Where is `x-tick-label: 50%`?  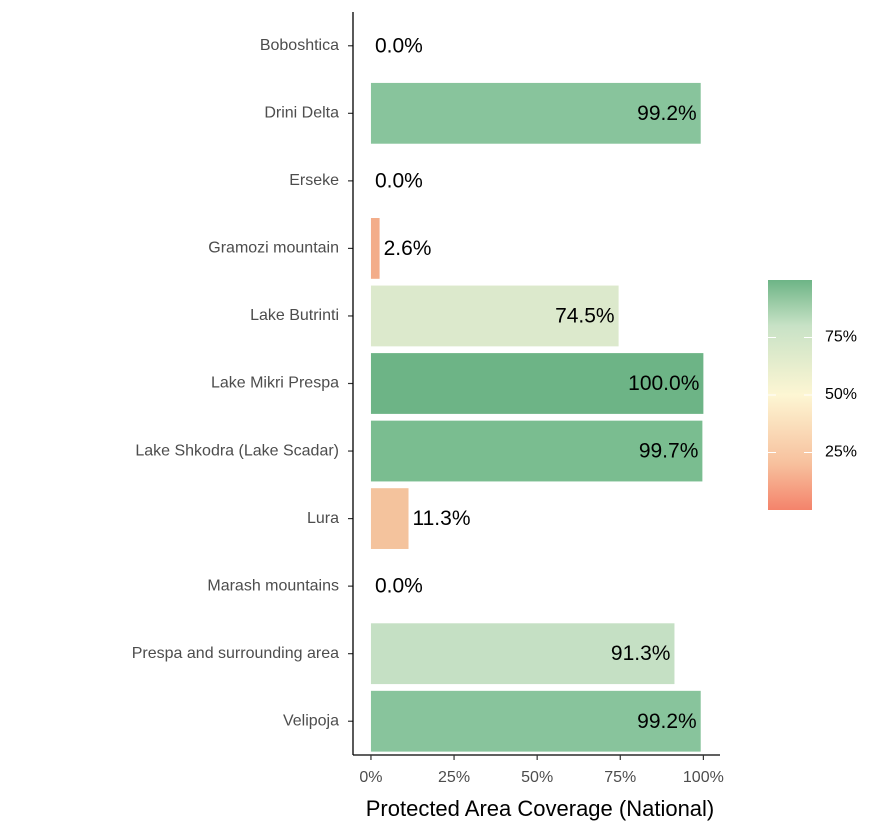 x-tick-label: 50% is located at coordinates (537, 777).